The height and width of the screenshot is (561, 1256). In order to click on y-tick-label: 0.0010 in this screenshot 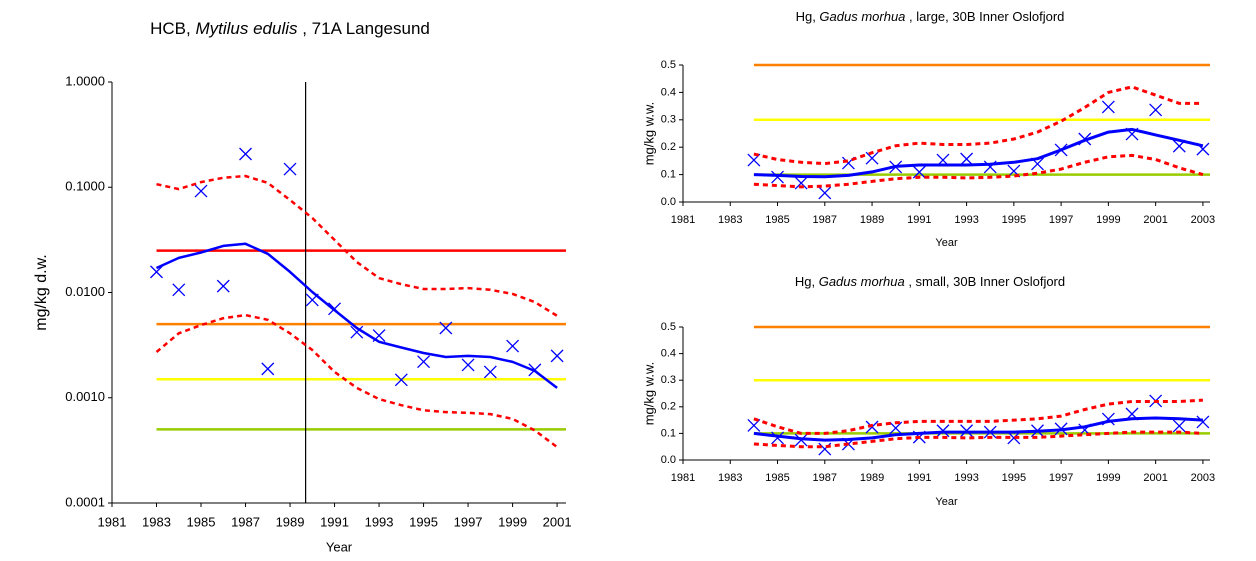, I will do `click(85, 396)`.